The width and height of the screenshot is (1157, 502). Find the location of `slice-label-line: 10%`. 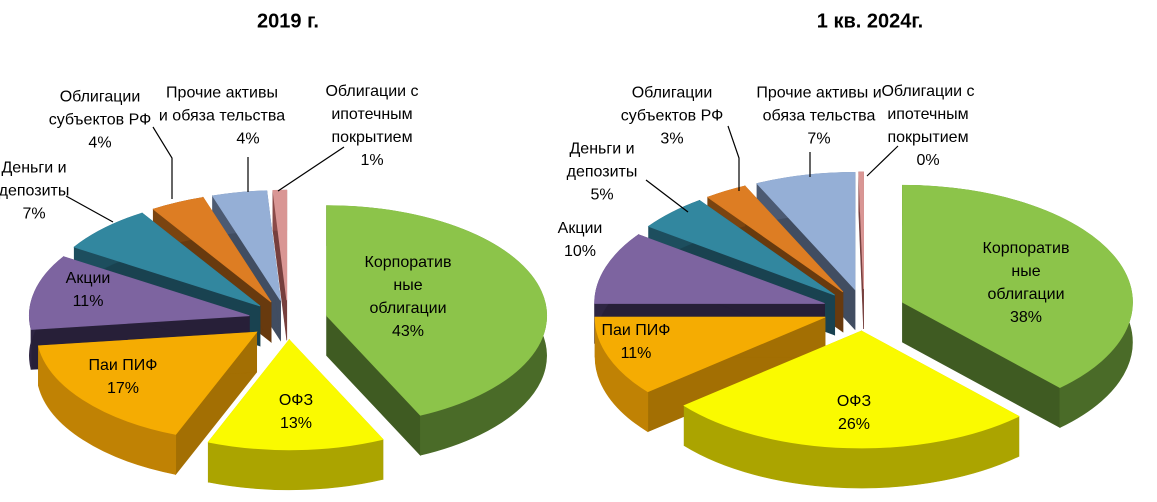

slice-label-line: 10% is located at coordinates (580, 251).